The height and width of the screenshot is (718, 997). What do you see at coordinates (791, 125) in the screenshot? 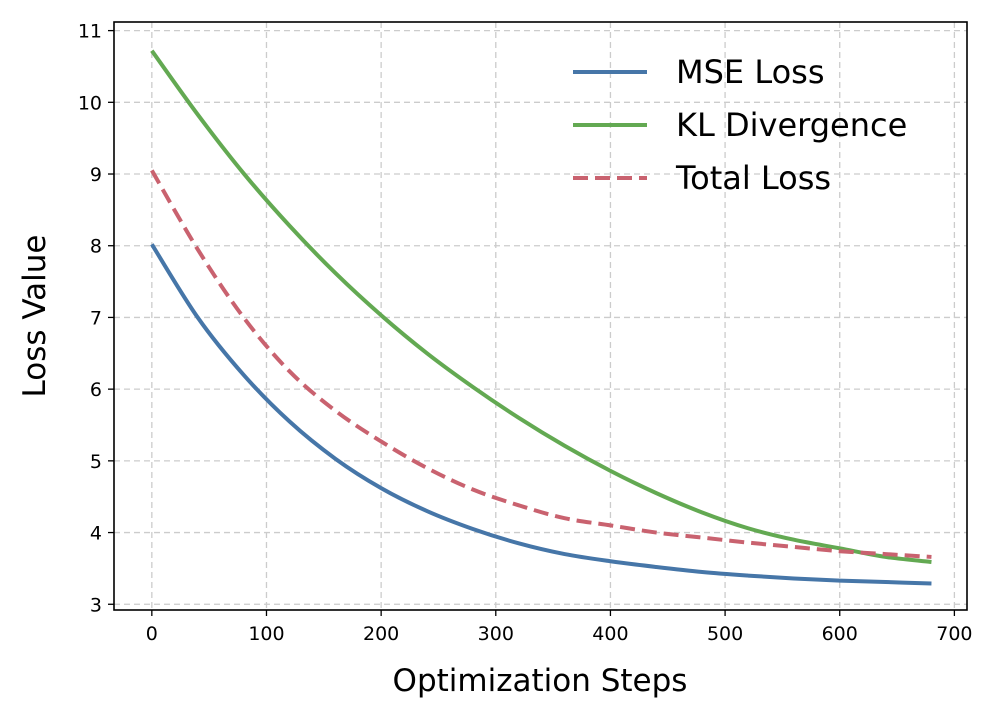
I see `legend-label-kl-divergence: KL Divergence` at bounding box center [791, 125].